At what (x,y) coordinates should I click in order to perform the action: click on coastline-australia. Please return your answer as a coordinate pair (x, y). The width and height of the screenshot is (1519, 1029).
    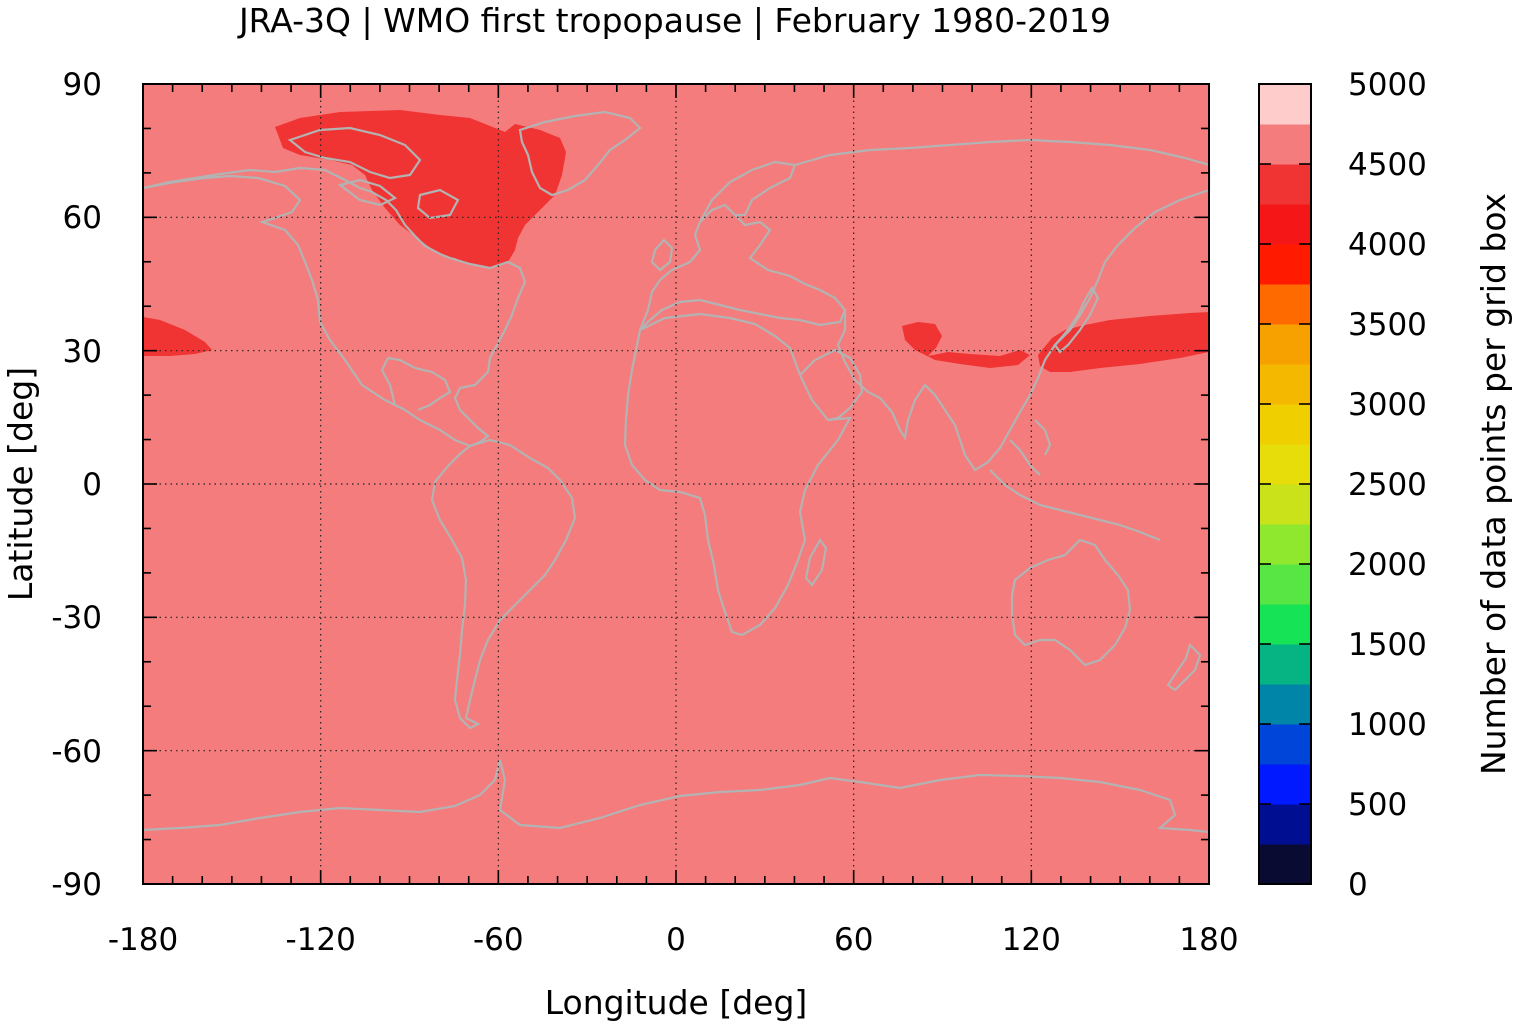
    Looking at the image, I should click on (1071, 602).